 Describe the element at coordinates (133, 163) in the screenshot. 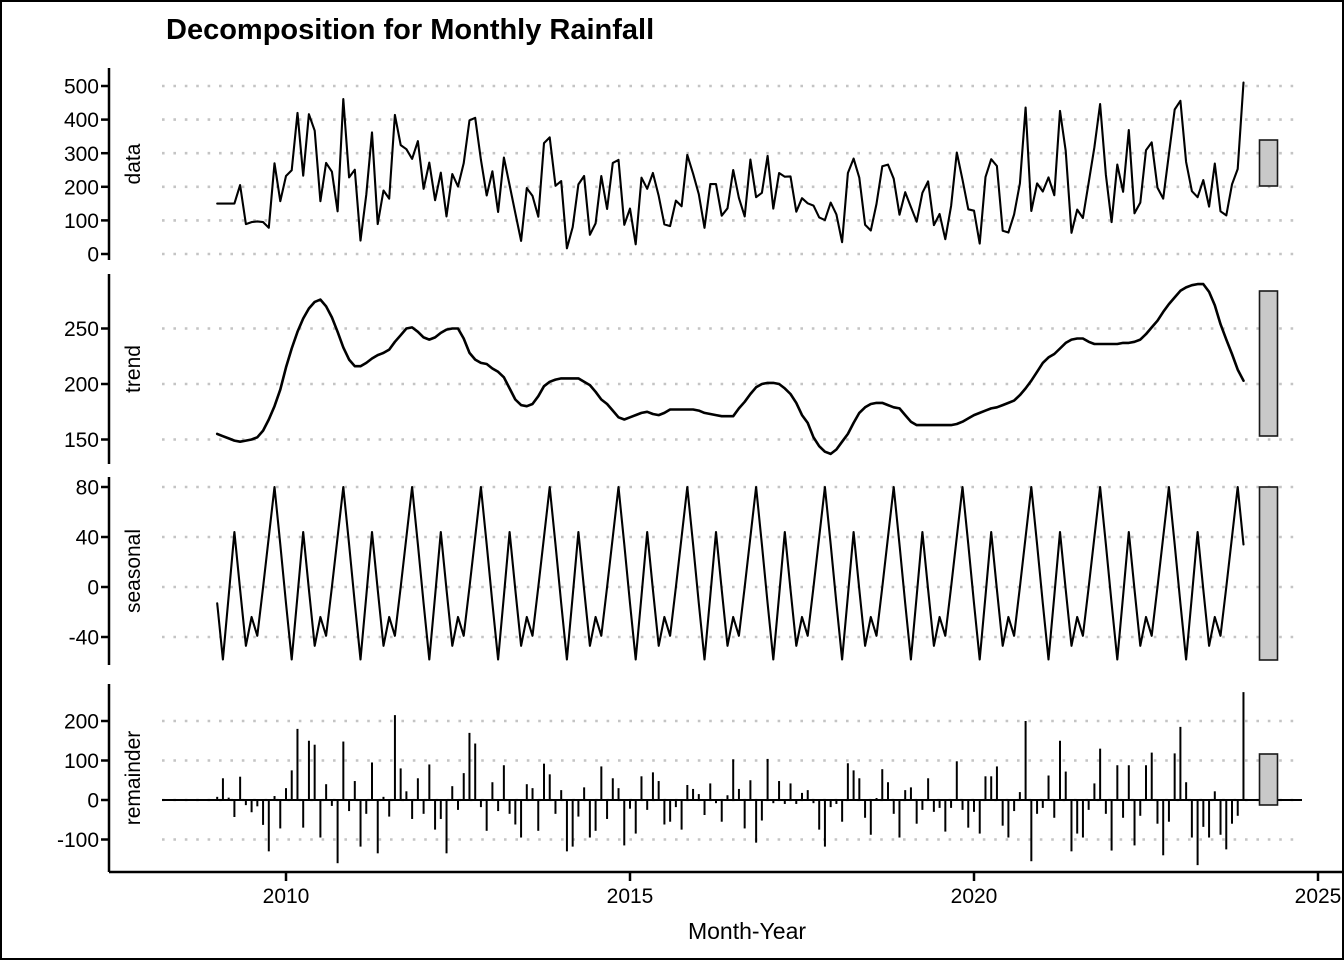

I see `strip-label-data: data` at that location.